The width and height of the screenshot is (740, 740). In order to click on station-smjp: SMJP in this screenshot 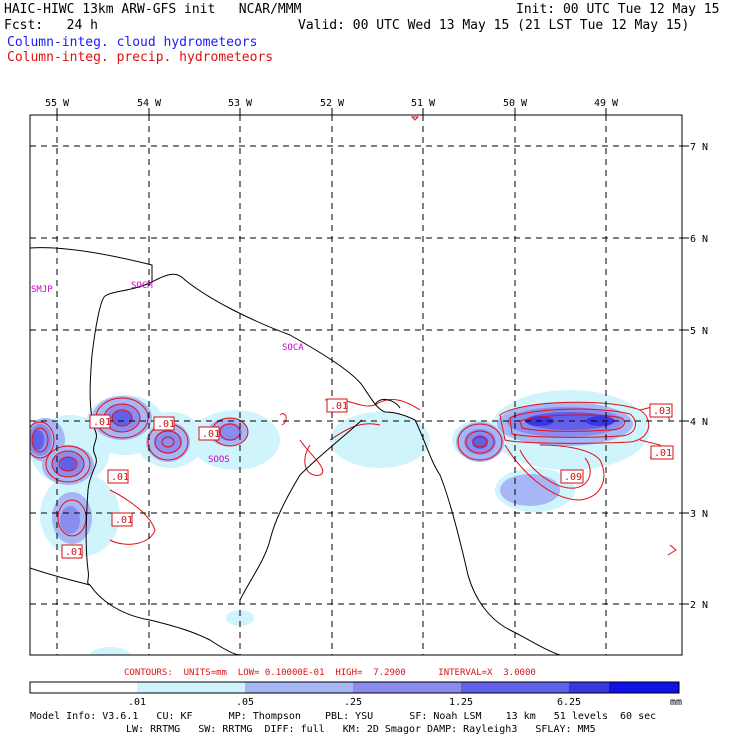, I will do `click(42, 290)`.